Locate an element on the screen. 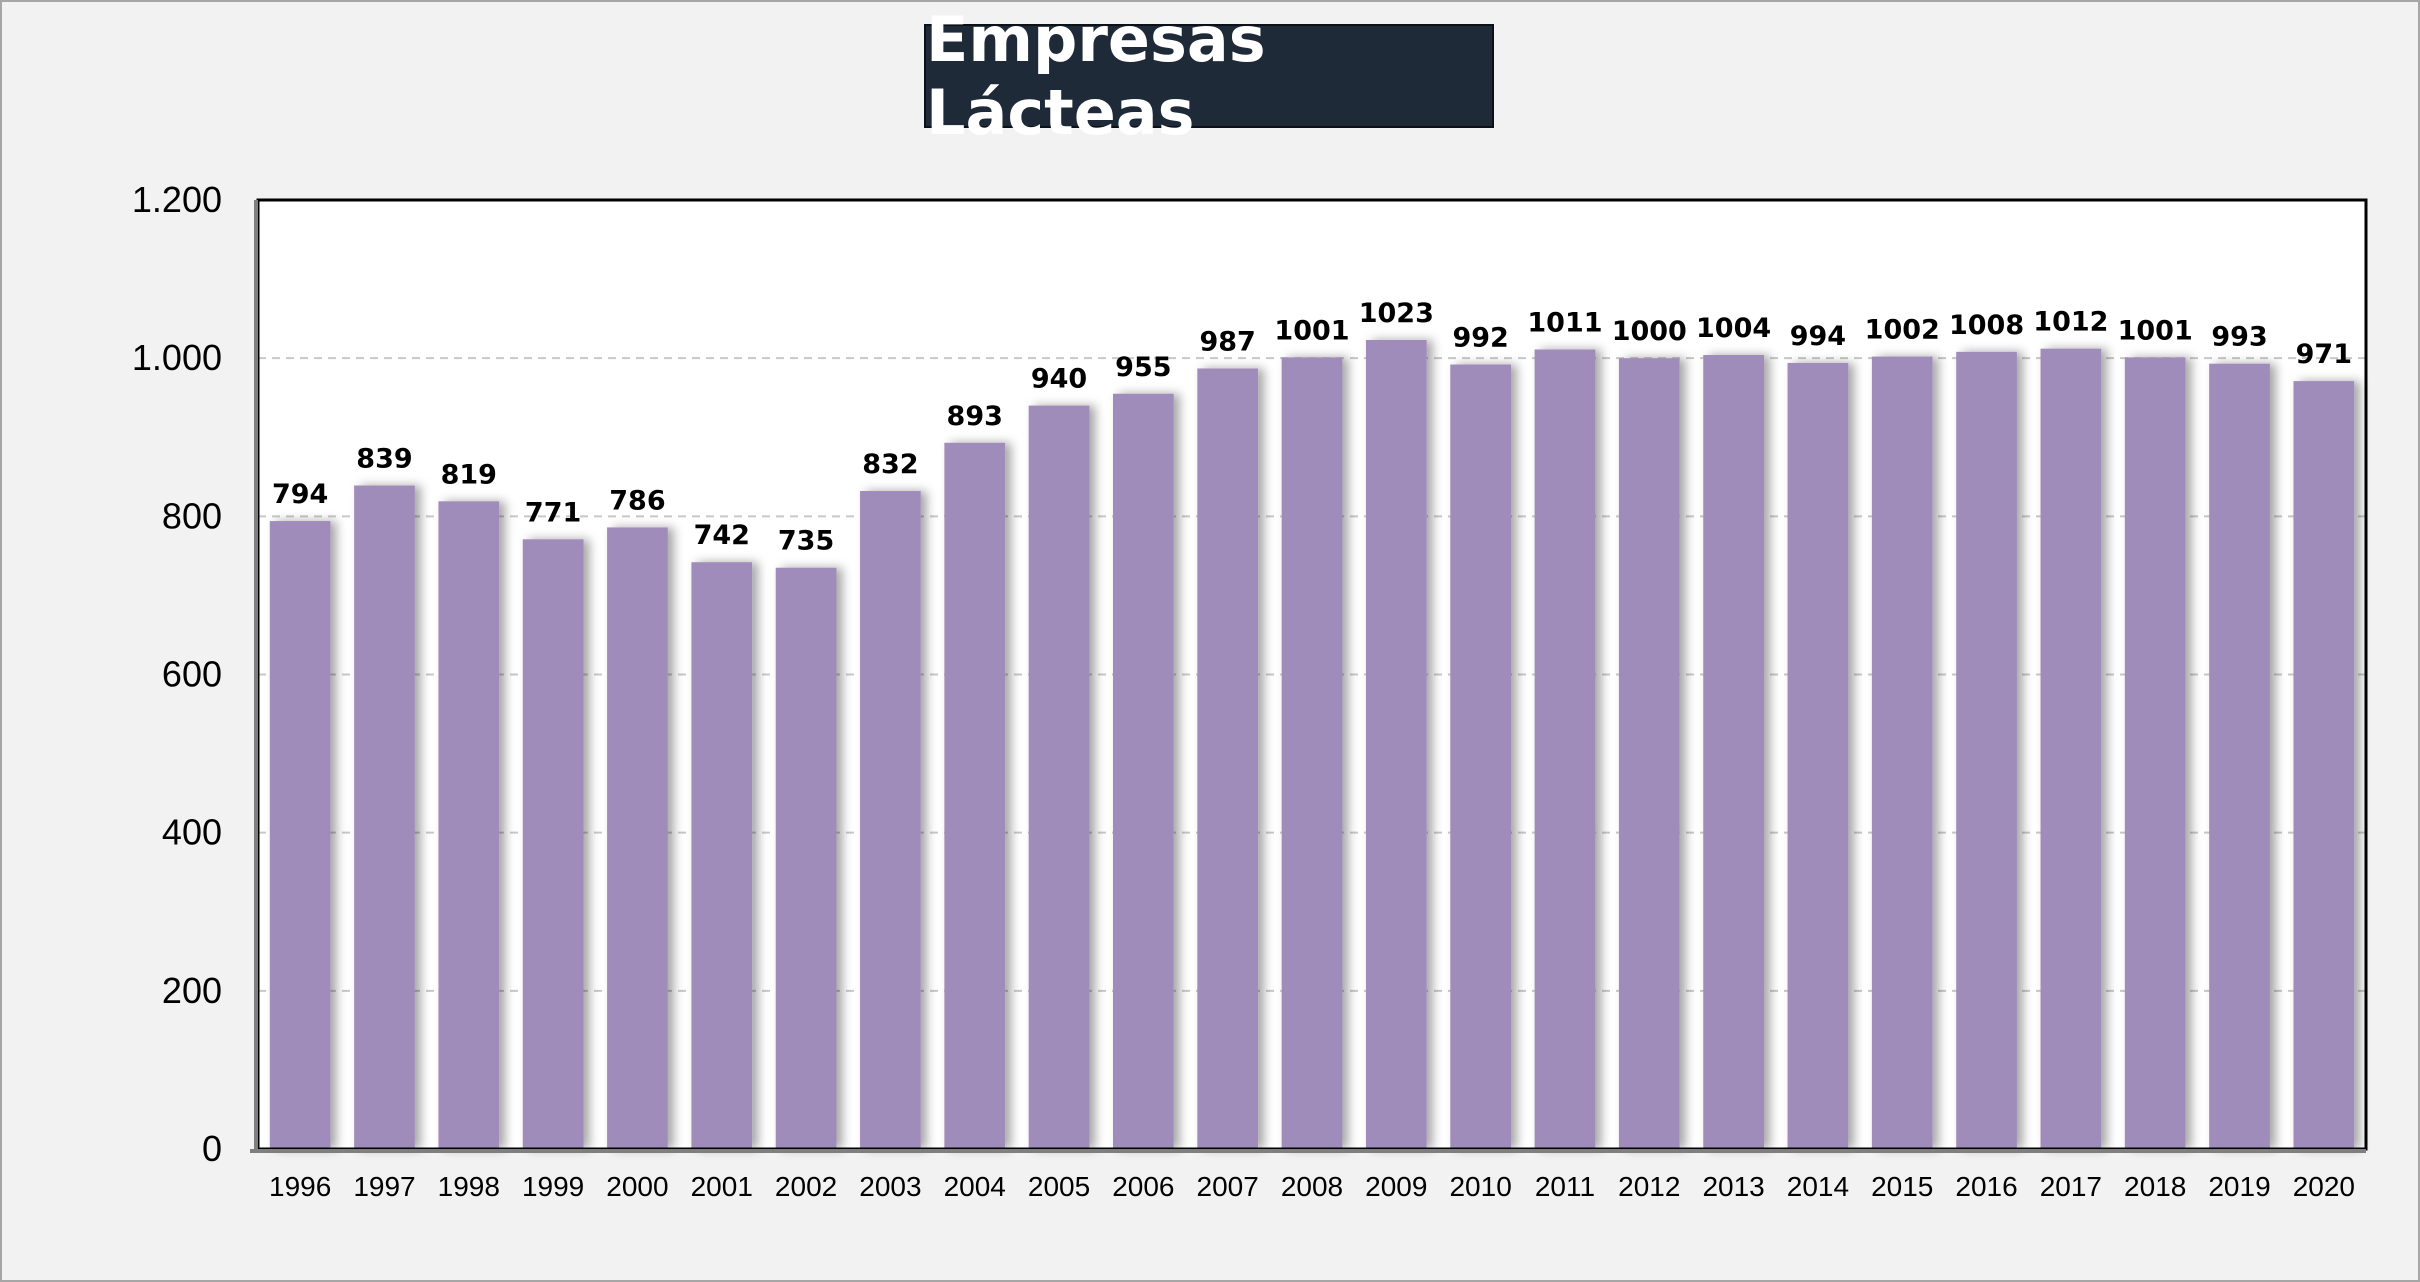 This screenshot has height=1282, width=2420. bar-2017 is located at coordinates (2071, 749).